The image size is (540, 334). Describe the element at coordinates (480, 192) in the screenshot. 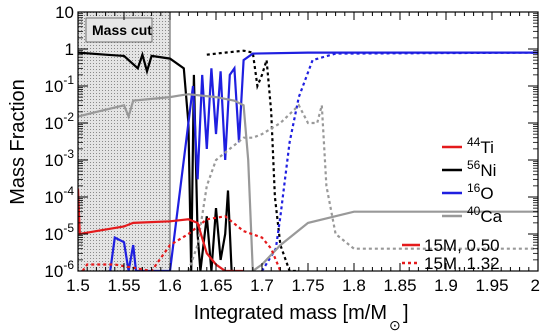

I see `legend-o-label: 16O` at that location.